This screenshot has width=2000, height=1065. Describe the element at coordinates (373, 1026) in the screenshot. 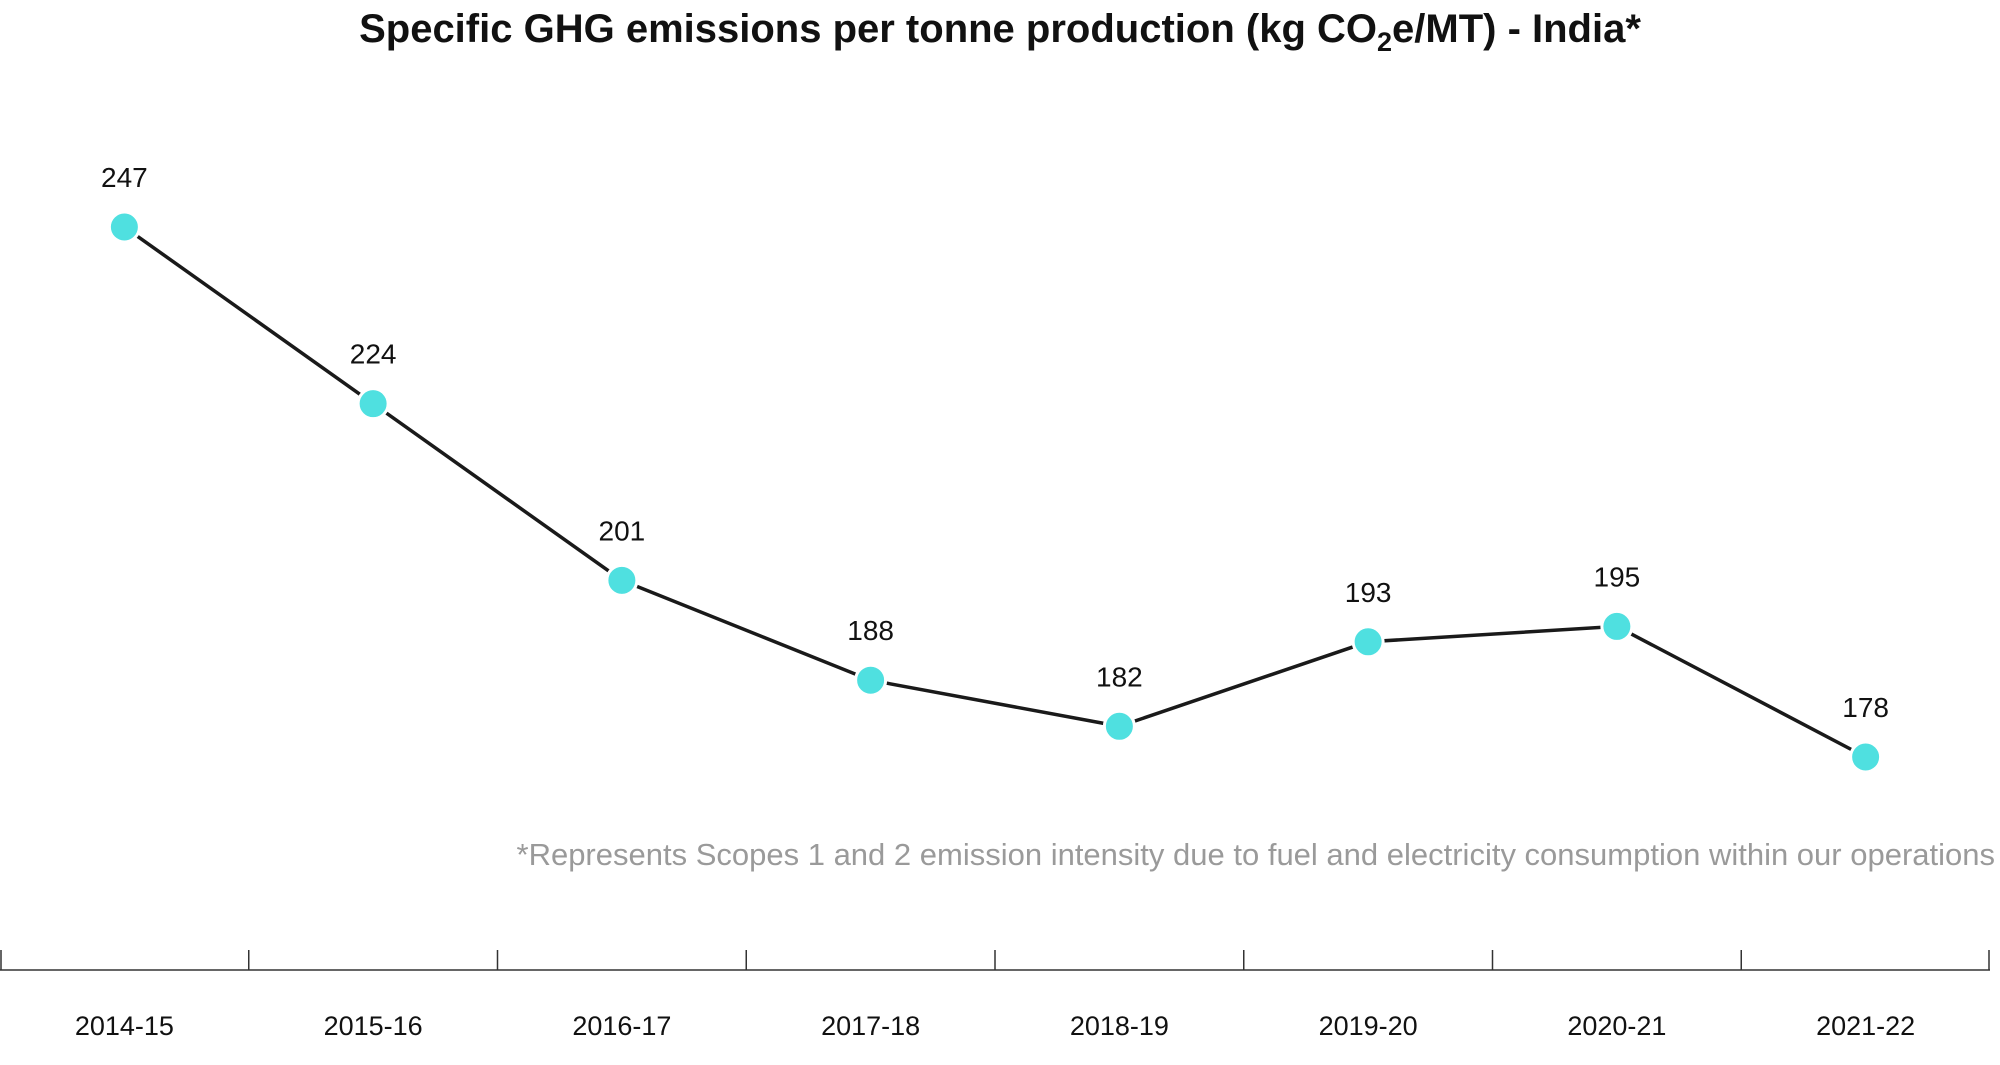

I see `x-tick-label: 2015-16` at that location.